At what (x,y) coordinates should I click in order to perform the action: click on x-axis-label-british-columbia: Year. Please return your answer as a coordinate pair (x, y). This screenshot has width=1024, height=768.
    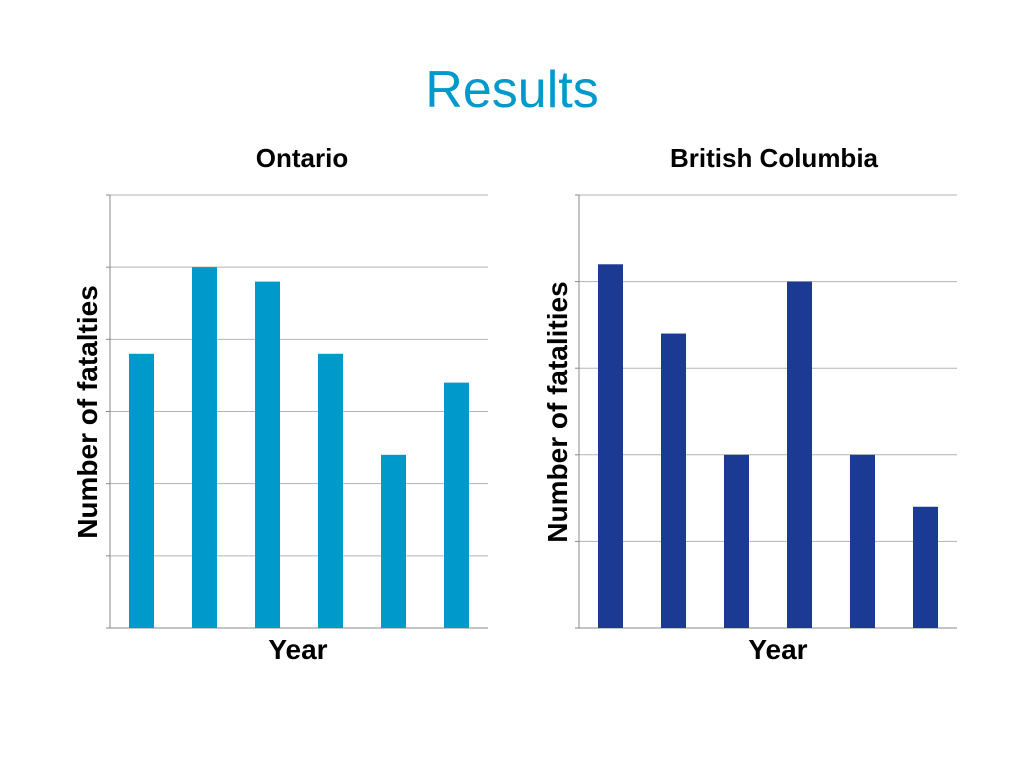
    Looking at the image, I should click on (778, 649).